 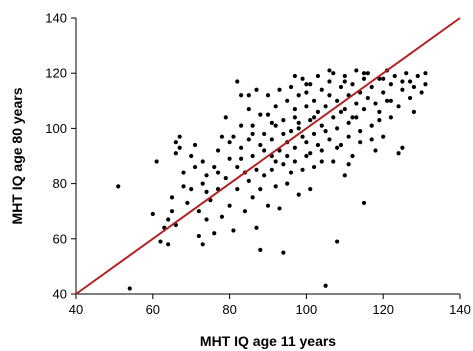 I want to click on x-axis-title: MHT IQ age 11 years, so click(x=268, y=341).